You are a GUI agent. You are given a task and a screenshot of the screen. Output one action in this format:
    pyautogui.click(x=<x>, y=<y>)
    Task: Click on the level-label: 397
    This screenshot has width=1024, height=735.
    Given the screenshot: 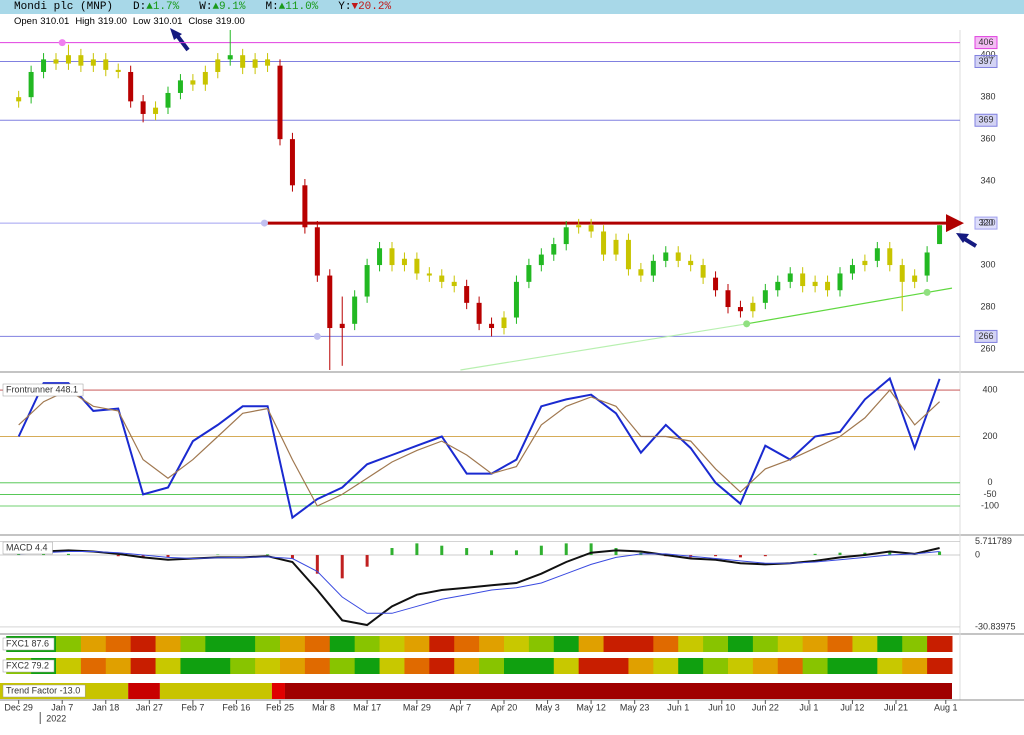 What is the action you would take?
    pyautogui.click(x=985, y=61)
    